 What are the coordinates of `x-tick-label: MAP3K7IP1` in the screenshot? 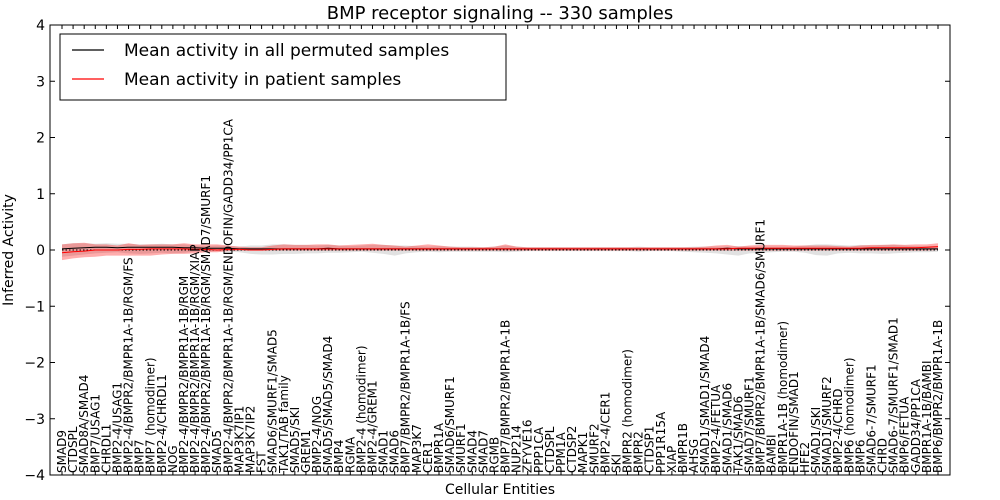 It's located at (239, 439).